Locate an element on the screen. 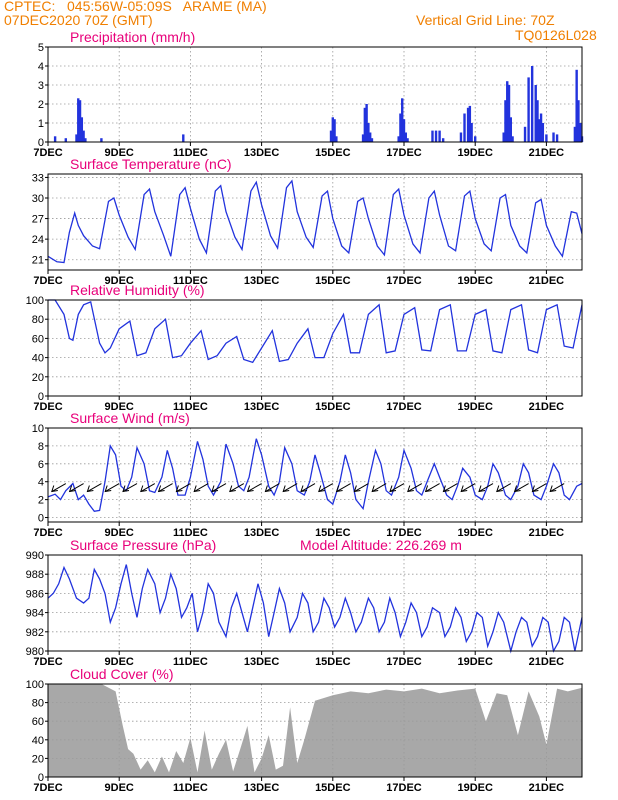  panel-title: Surface Pressure (hPa) is located at coordinates (143, 545).